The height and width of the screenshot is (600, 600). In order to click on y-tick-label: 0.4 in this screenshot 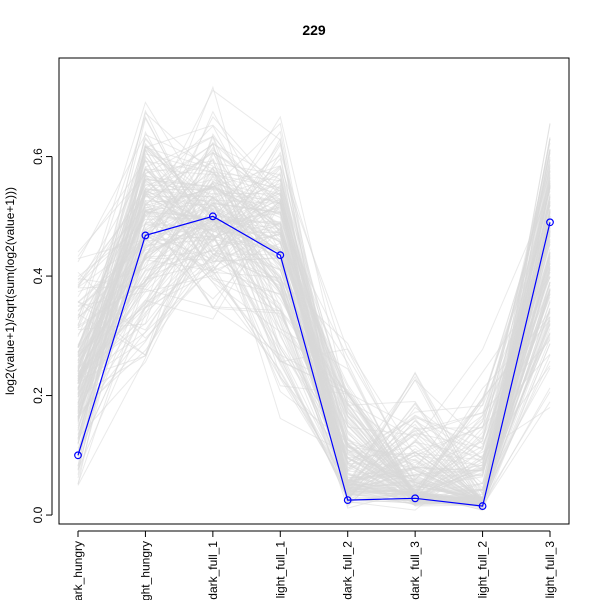, I will do `click(38, 275)`.